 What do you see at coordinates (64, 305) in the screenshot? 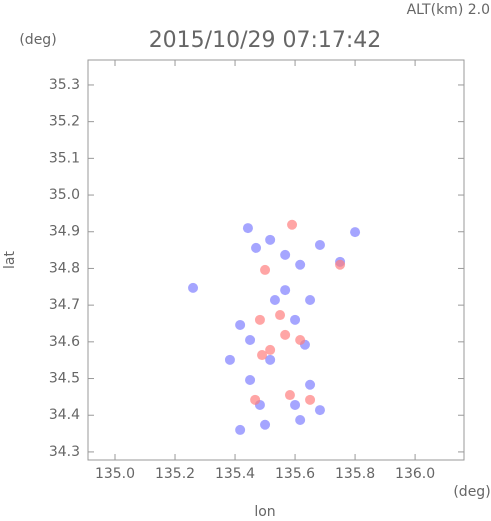
I see `y-tick-label: 34.7` at bounding box center [64, 305].